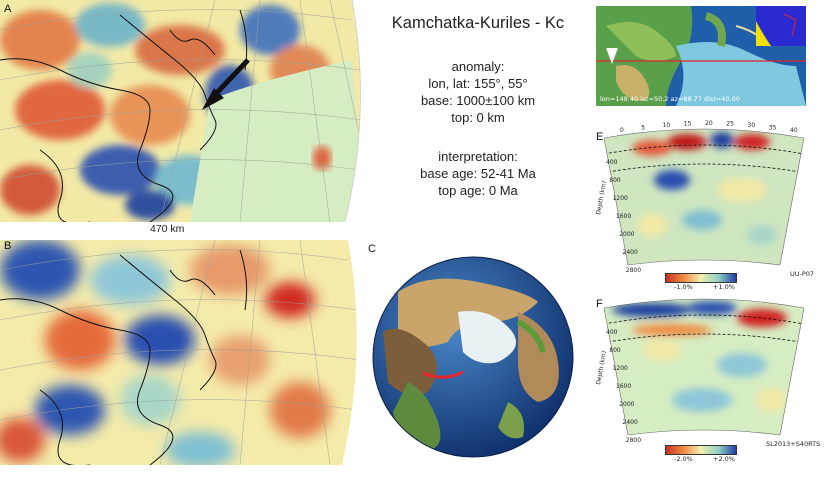 Image resolution: width=825 pixels, height=480 pixels. Describe the element at coordinates (622, 130) in the screenshot. I see `distance-tick: 0` at that location.